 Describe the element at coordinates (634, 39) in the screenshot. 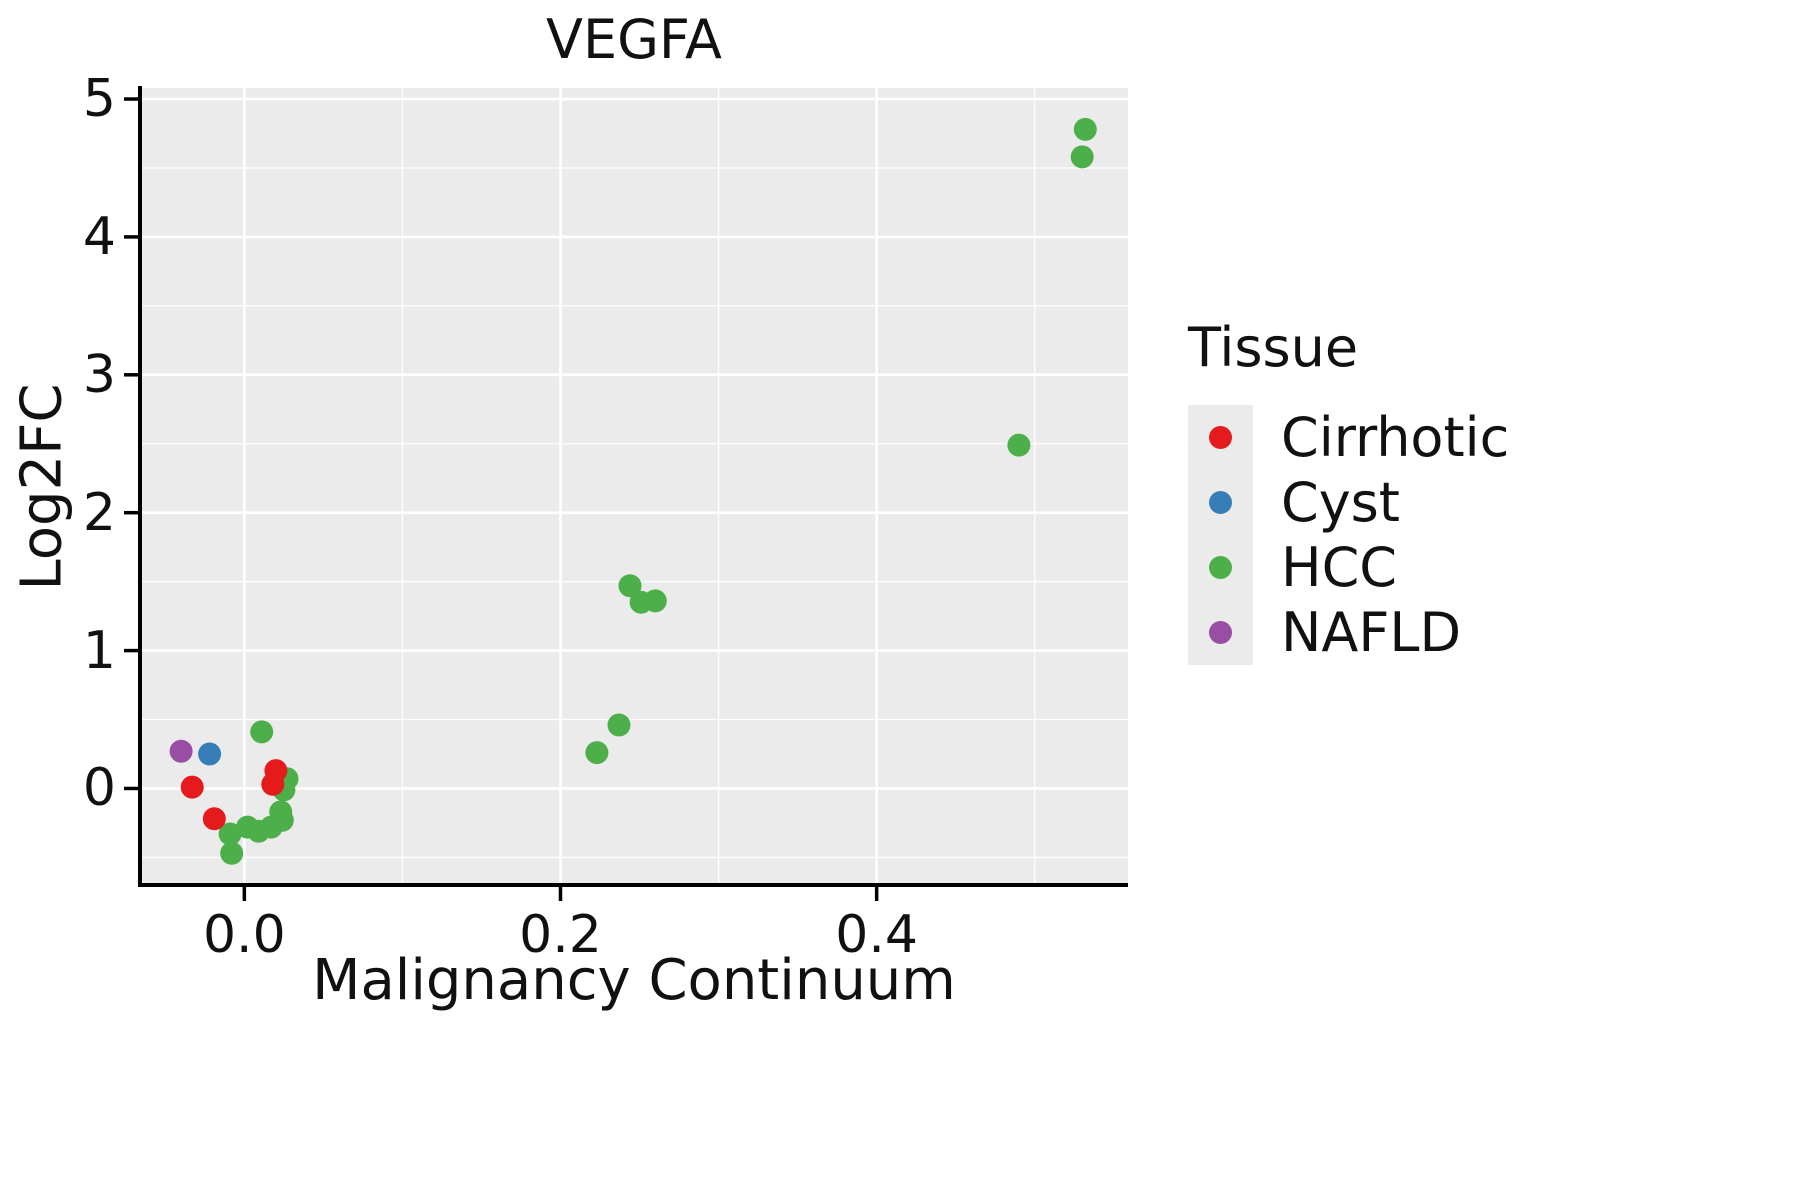

I see `chart-title: VEGFA` at that location.